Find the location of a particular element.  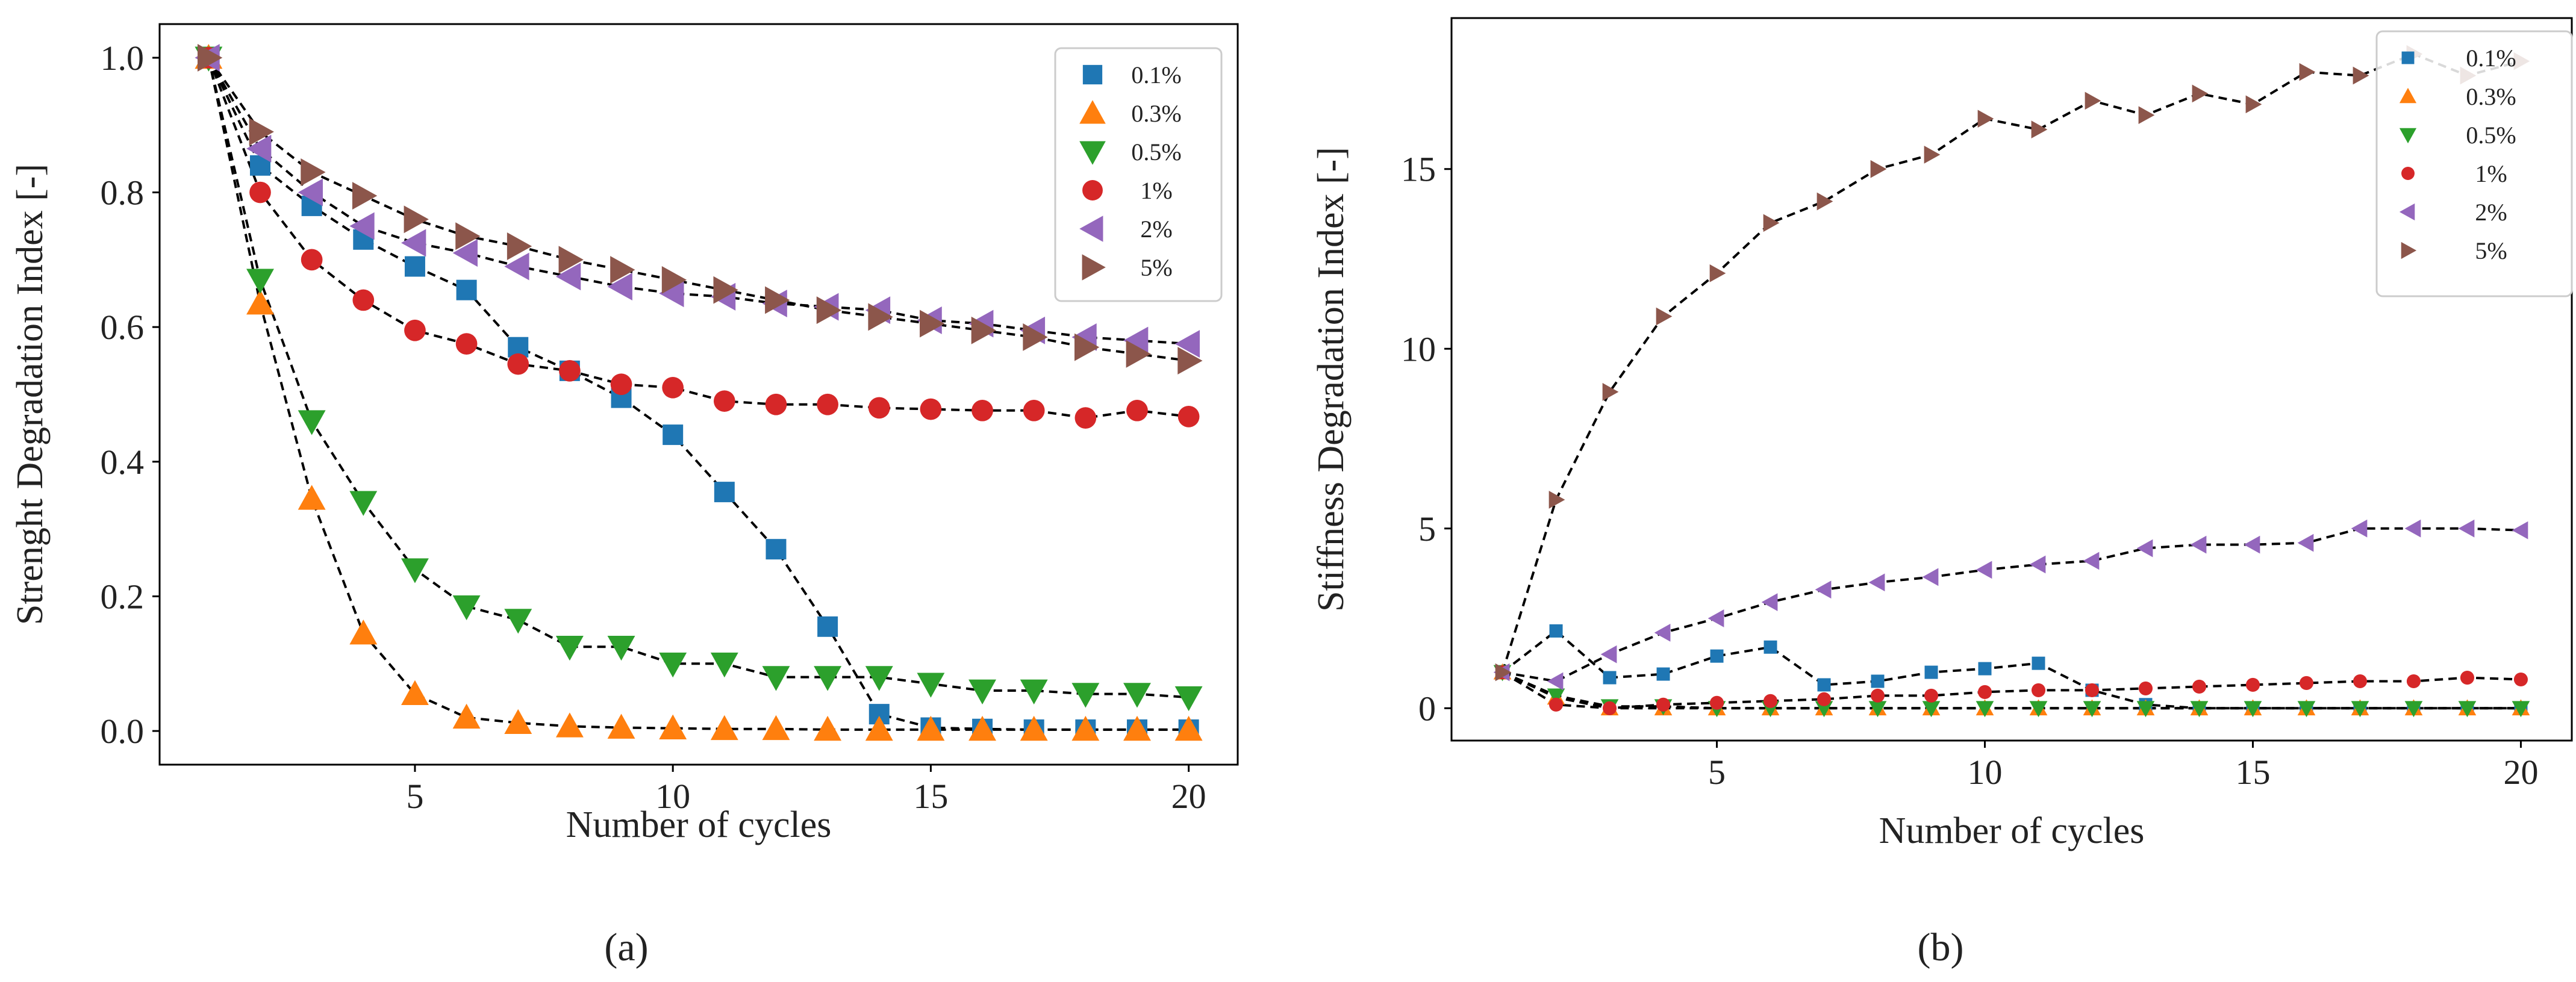

y-tick-label: 5 is located at coordinates (1427, 528).